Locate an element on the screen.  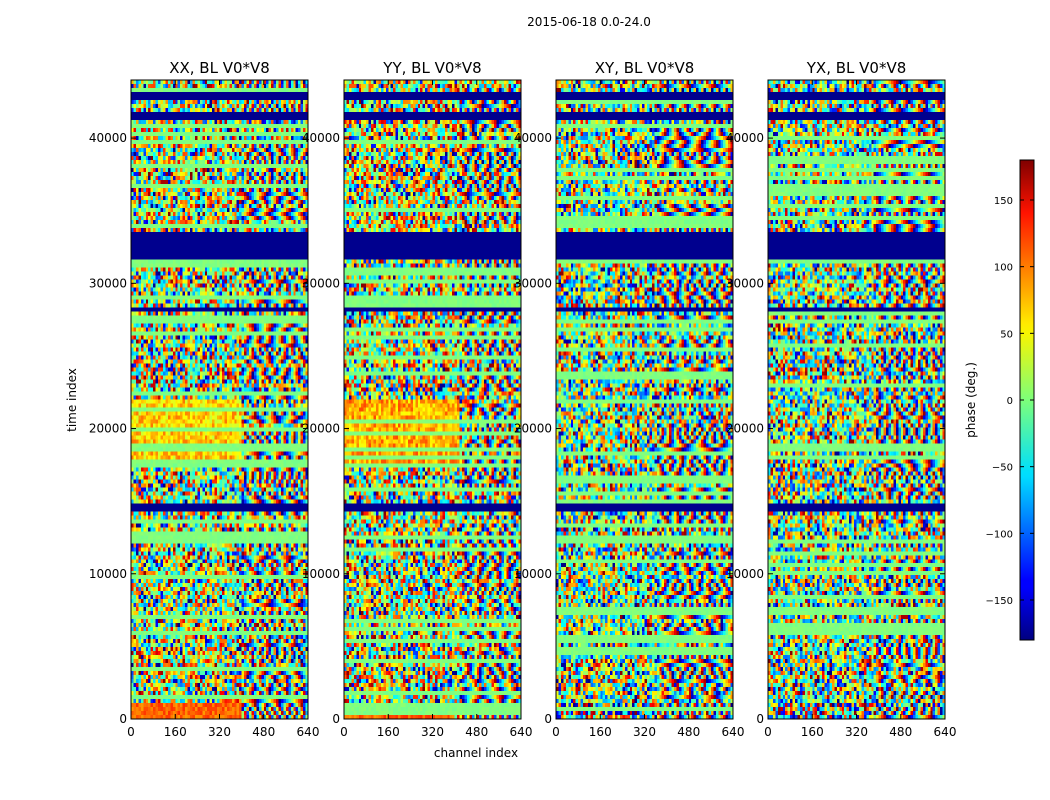
colorbar-tick-label: 150 is located at coordinates (1003, 201).